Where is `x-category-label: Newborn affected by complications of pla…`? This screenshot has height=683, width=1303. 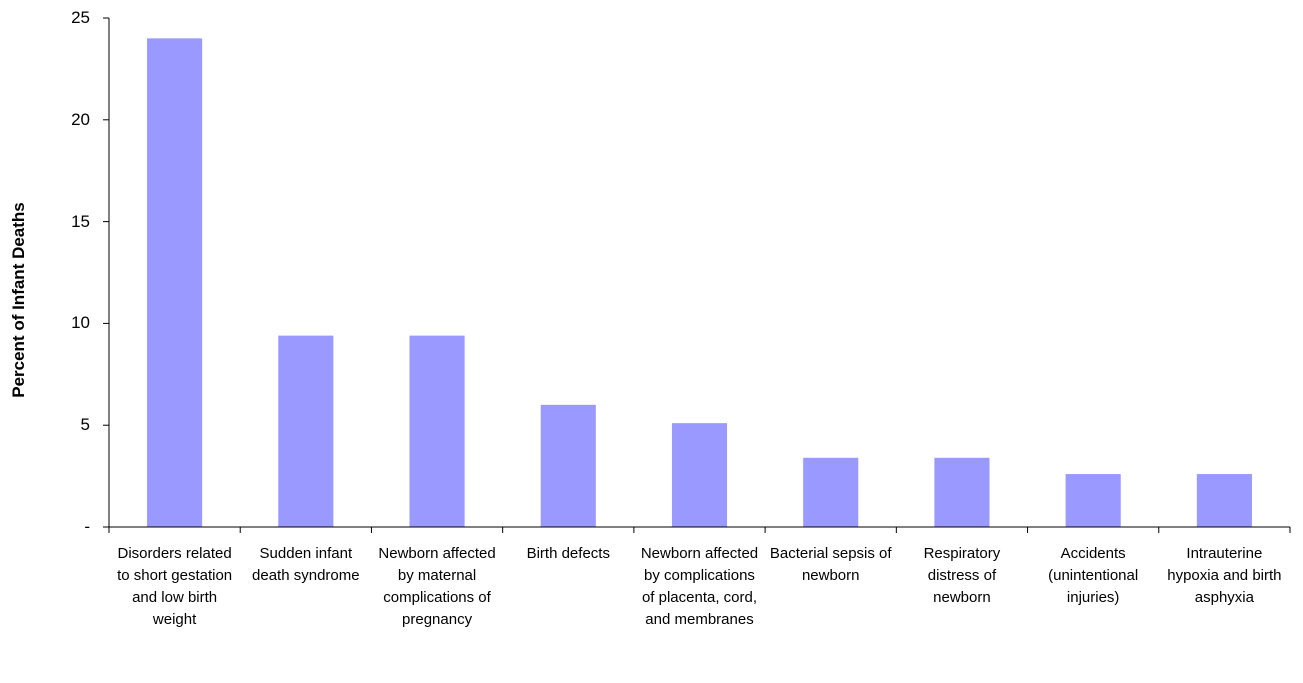 x-category-label: Newborn affected by complications of pla… is located at coordinates (699, 586).